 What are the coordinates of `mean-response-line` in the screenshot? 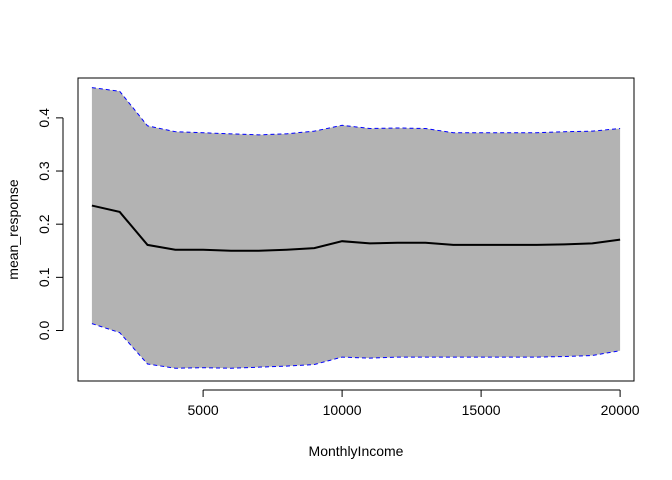 It's located at (356, 228).